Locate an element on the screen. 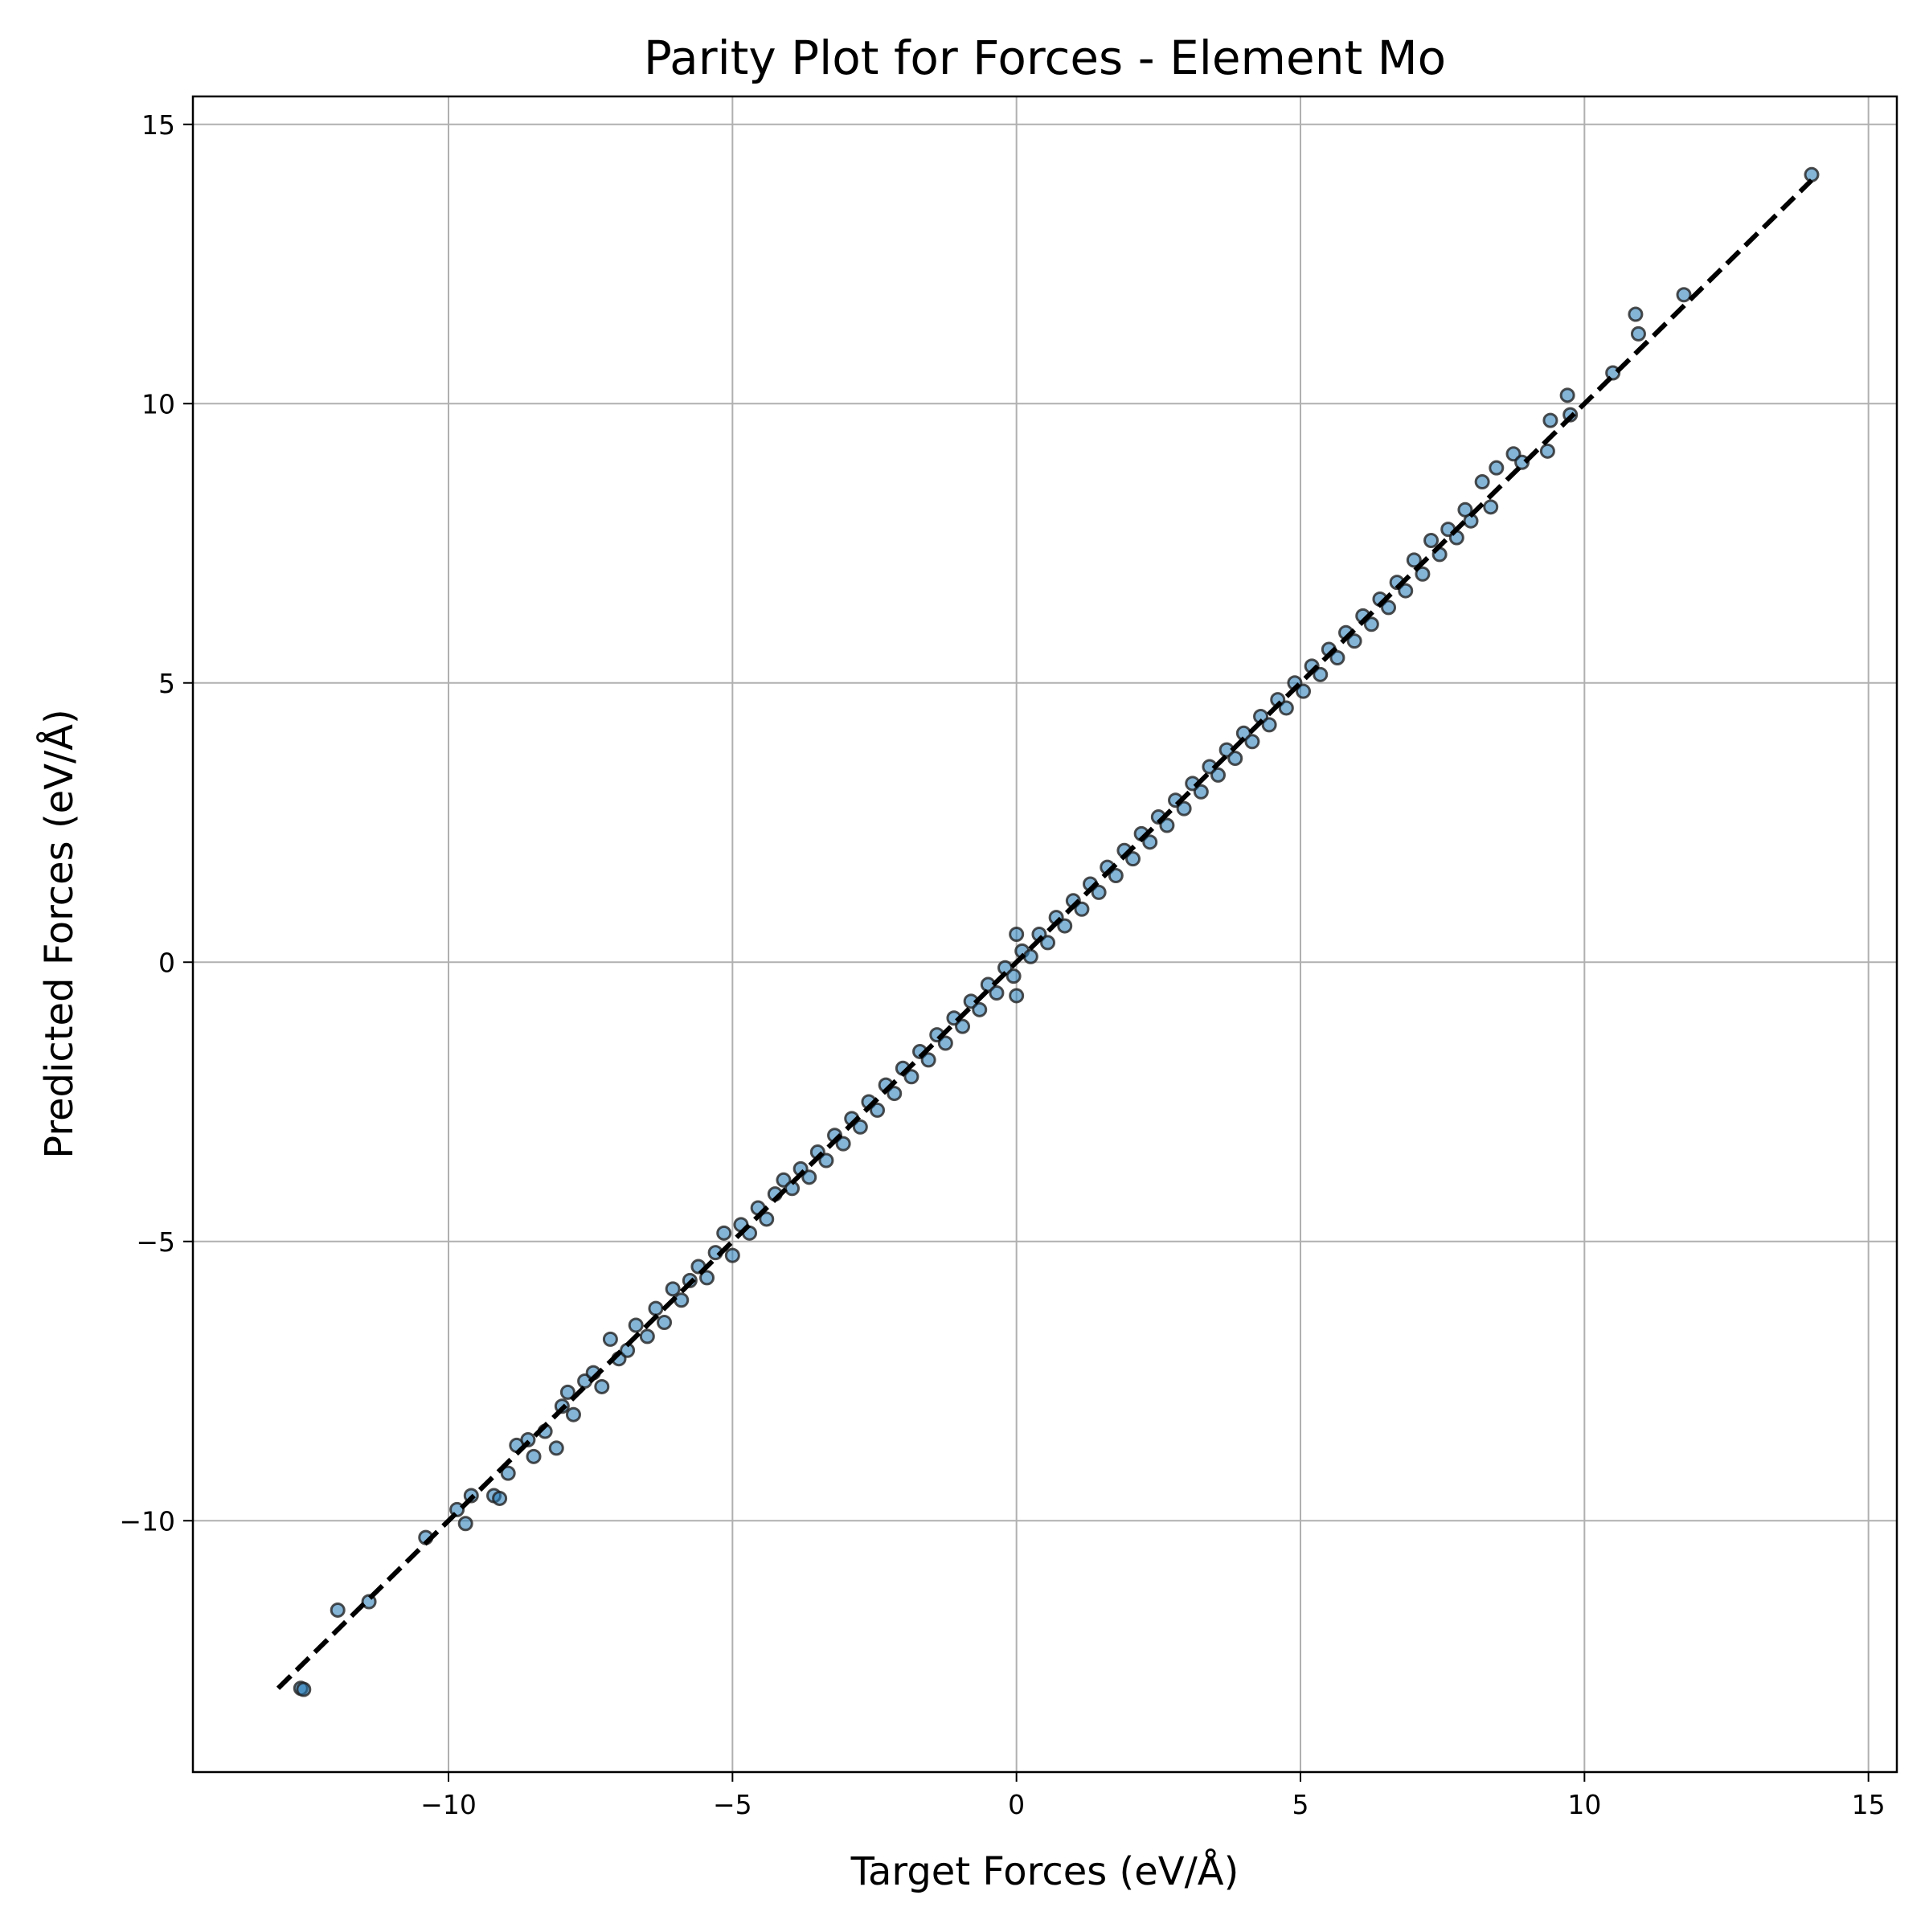 The image size is (1929, 1932). y-tick-label: −5 is located at coordinates (155, 1242).